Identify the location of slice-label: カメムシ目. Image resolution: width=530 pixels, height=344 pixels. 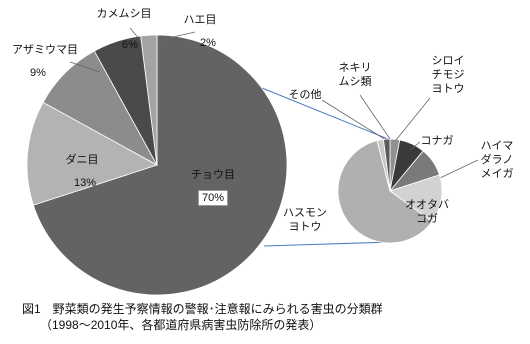
(124, 14).